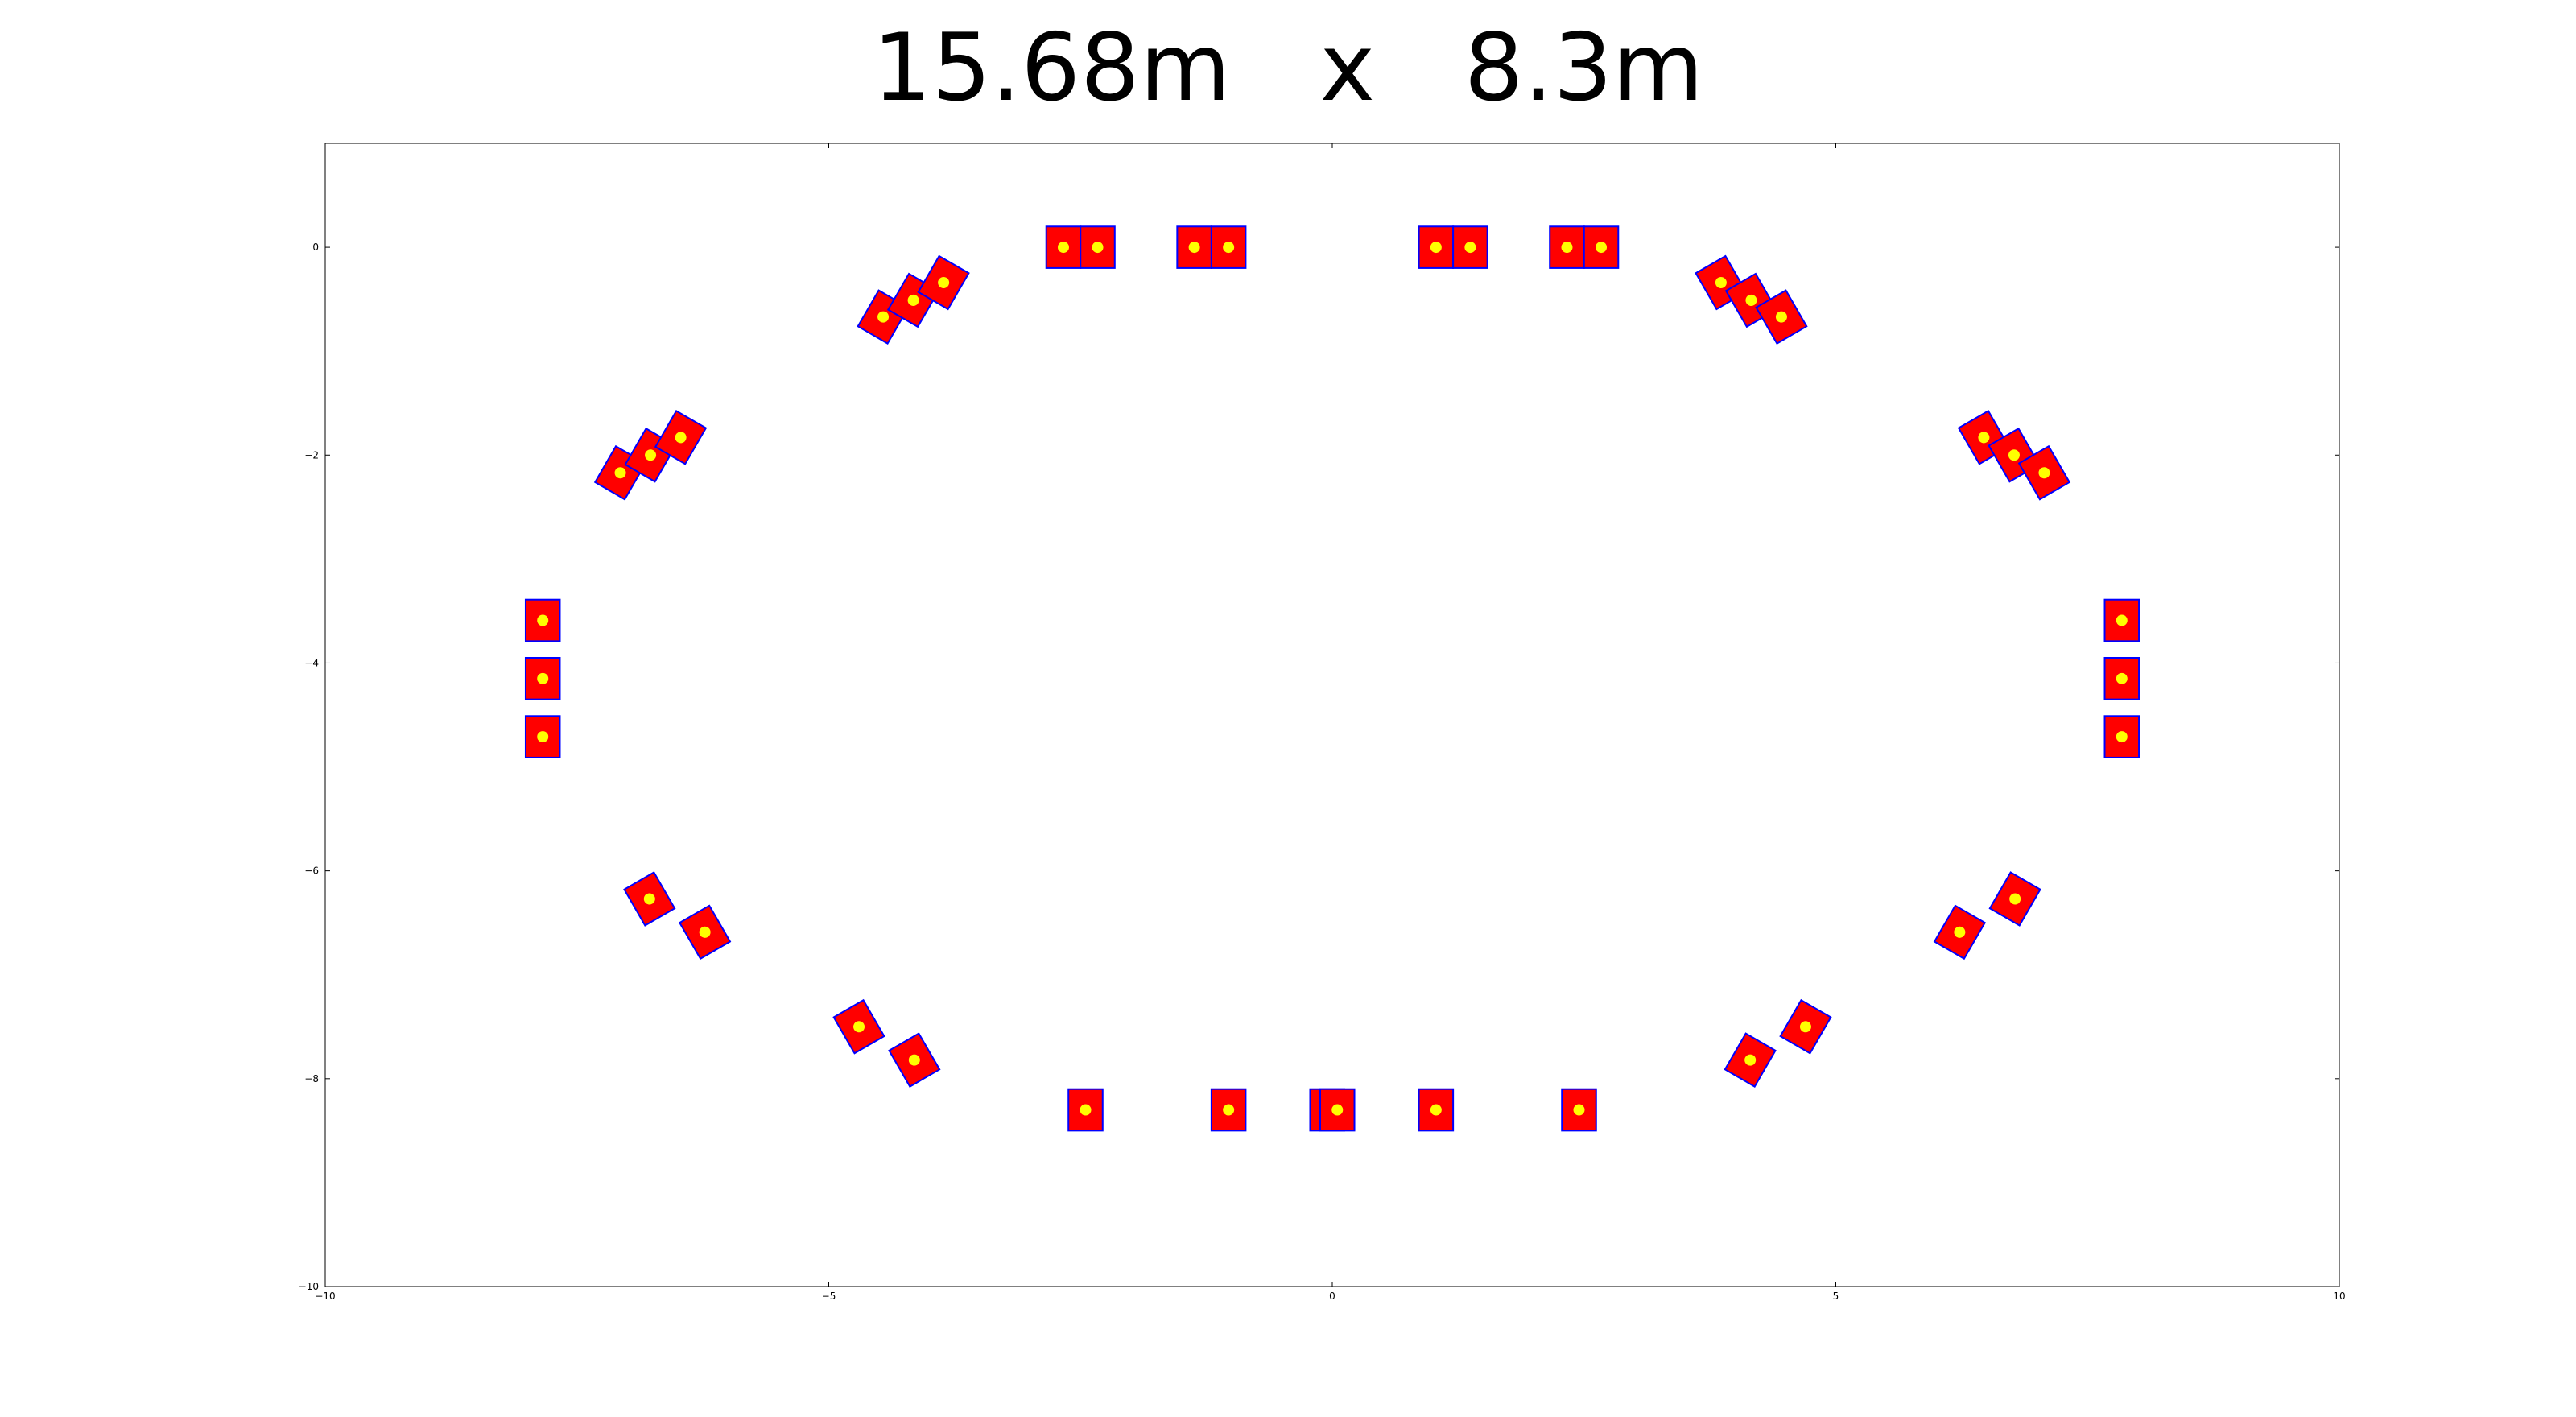  I want to click on y-tick-label: −8, so click(311, 1078).